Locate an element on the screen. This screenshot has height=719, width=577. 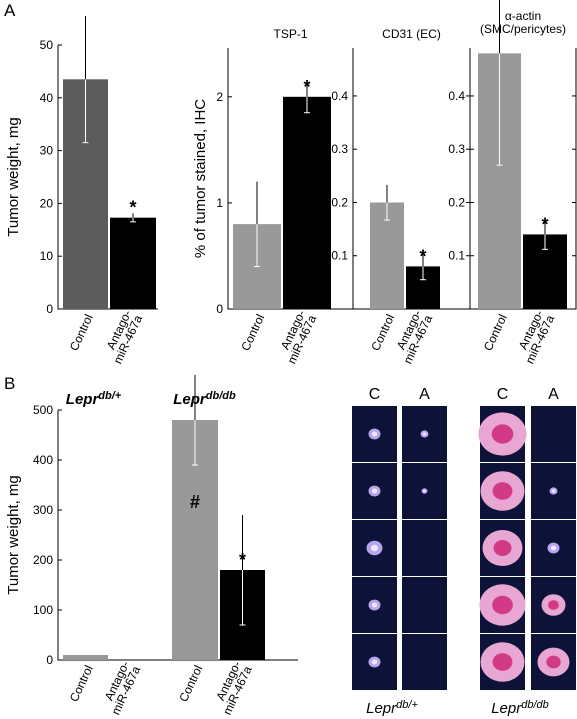
y-tick-label: 200 is located at coordinates (43, 560).